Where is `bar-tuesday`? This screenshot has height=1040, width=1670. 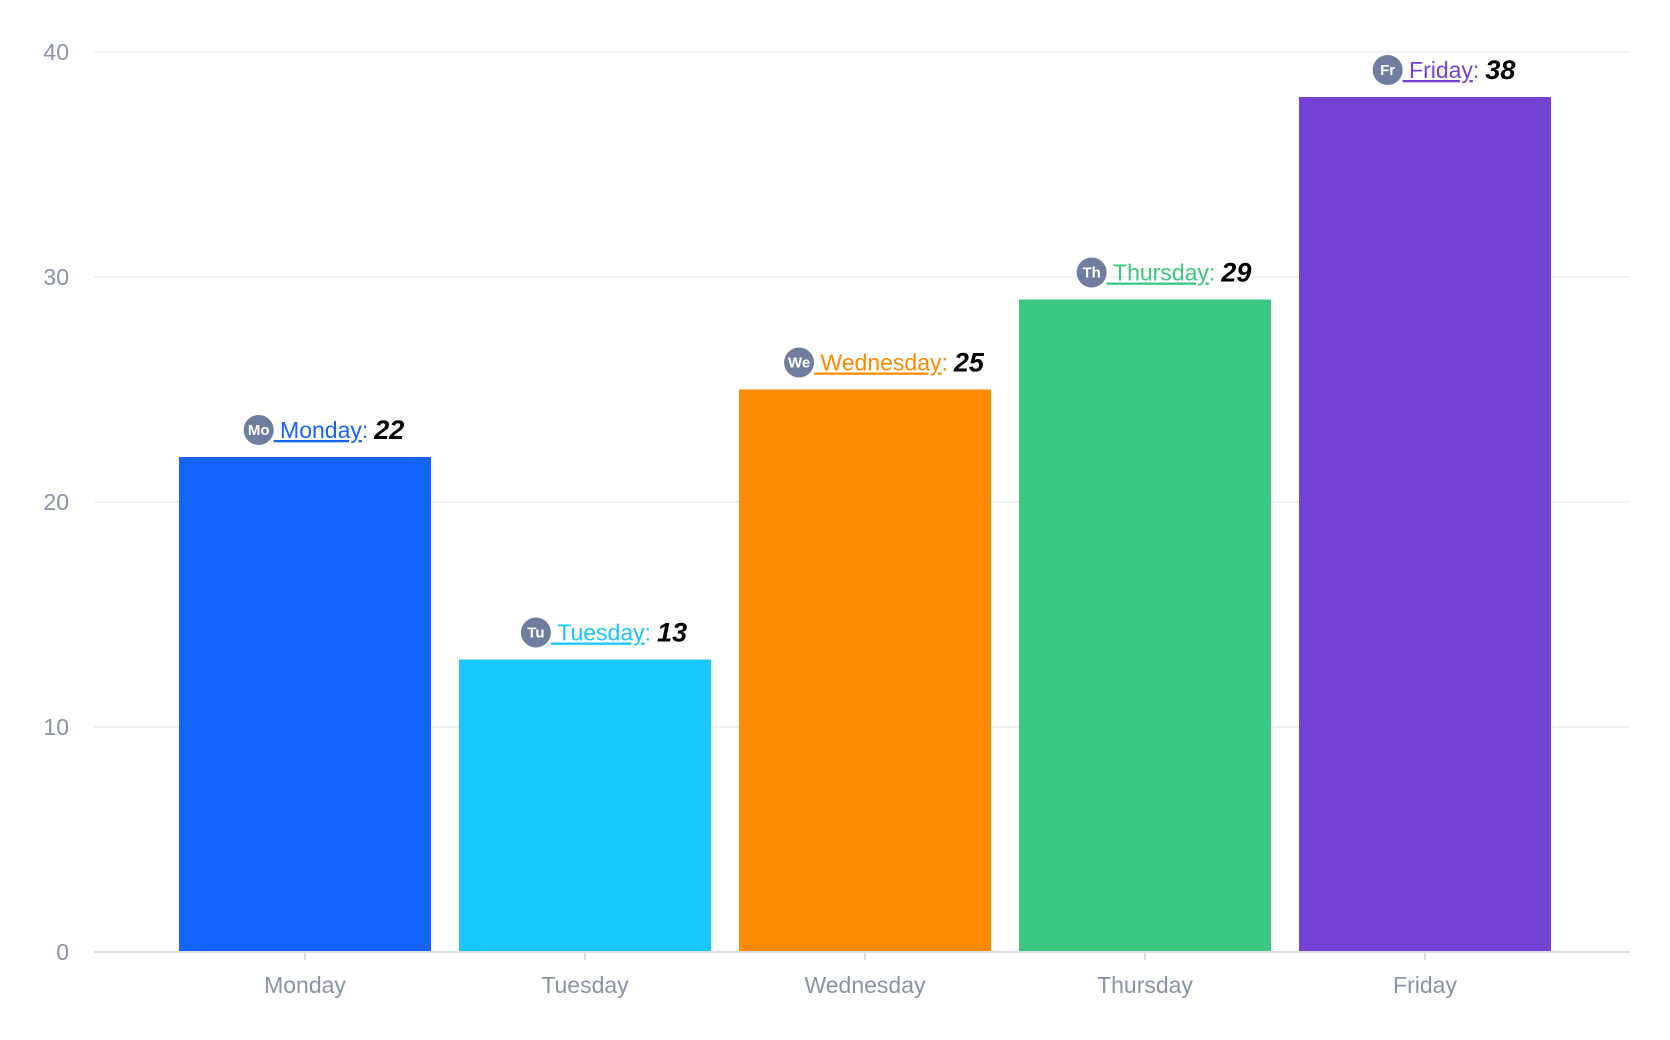
bar-tuesday is located at coordinates (585, 805).